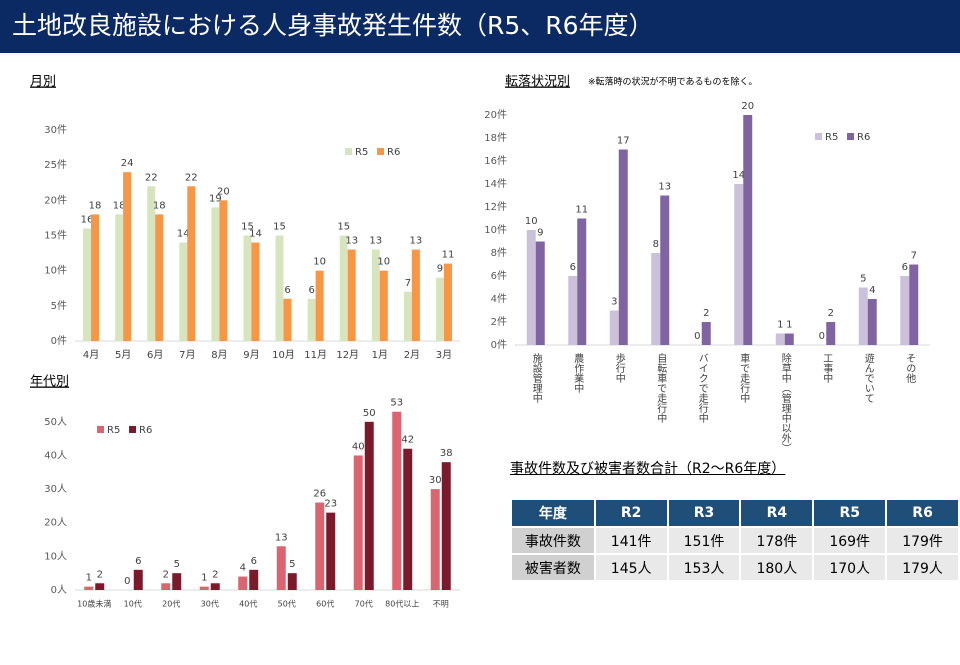  I want to click on x-tick-label: 2月, so click(412, 355).